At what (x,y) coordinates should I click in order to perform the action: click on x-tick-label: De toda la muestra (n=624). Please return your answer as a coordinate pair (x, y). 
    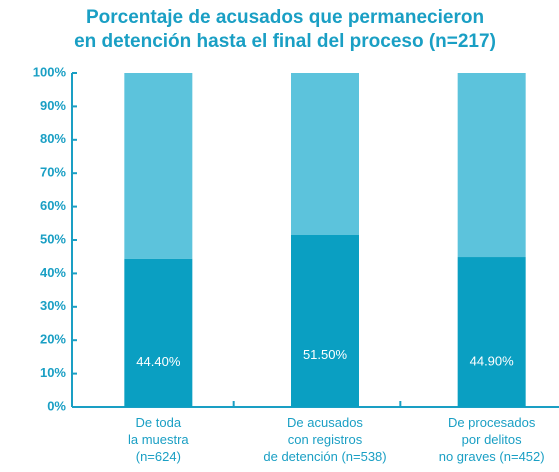
    Looking at the image, I should click on (158, 439).